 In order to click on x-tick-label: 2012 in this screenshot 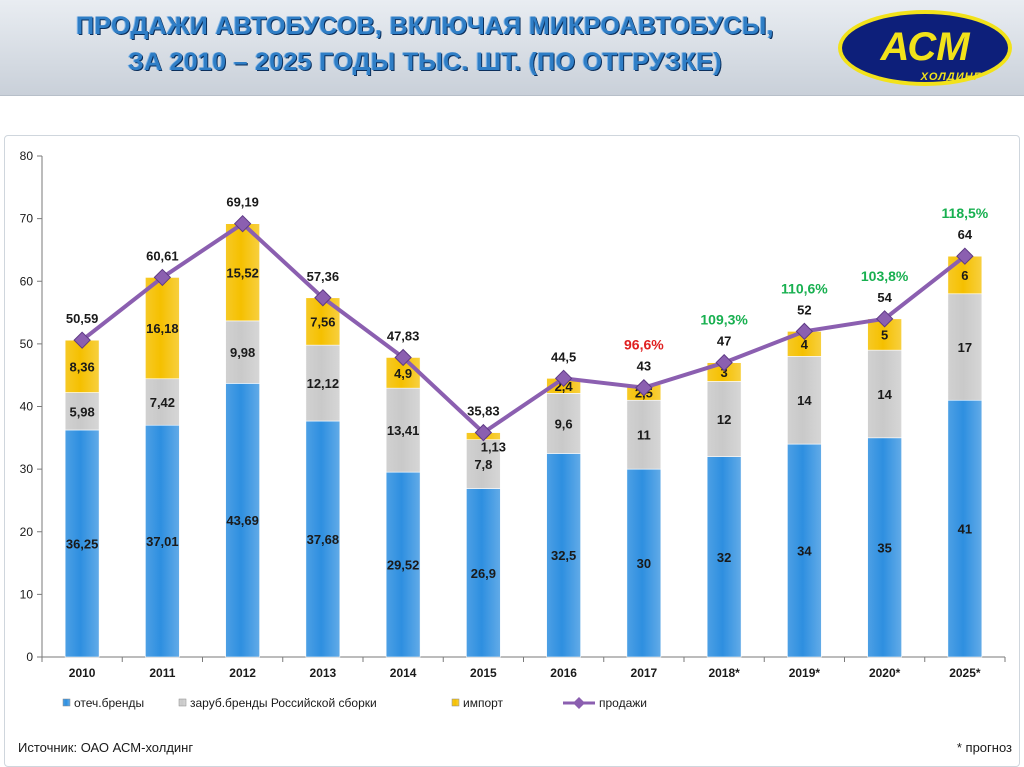, I will do `click(242, 673)`.